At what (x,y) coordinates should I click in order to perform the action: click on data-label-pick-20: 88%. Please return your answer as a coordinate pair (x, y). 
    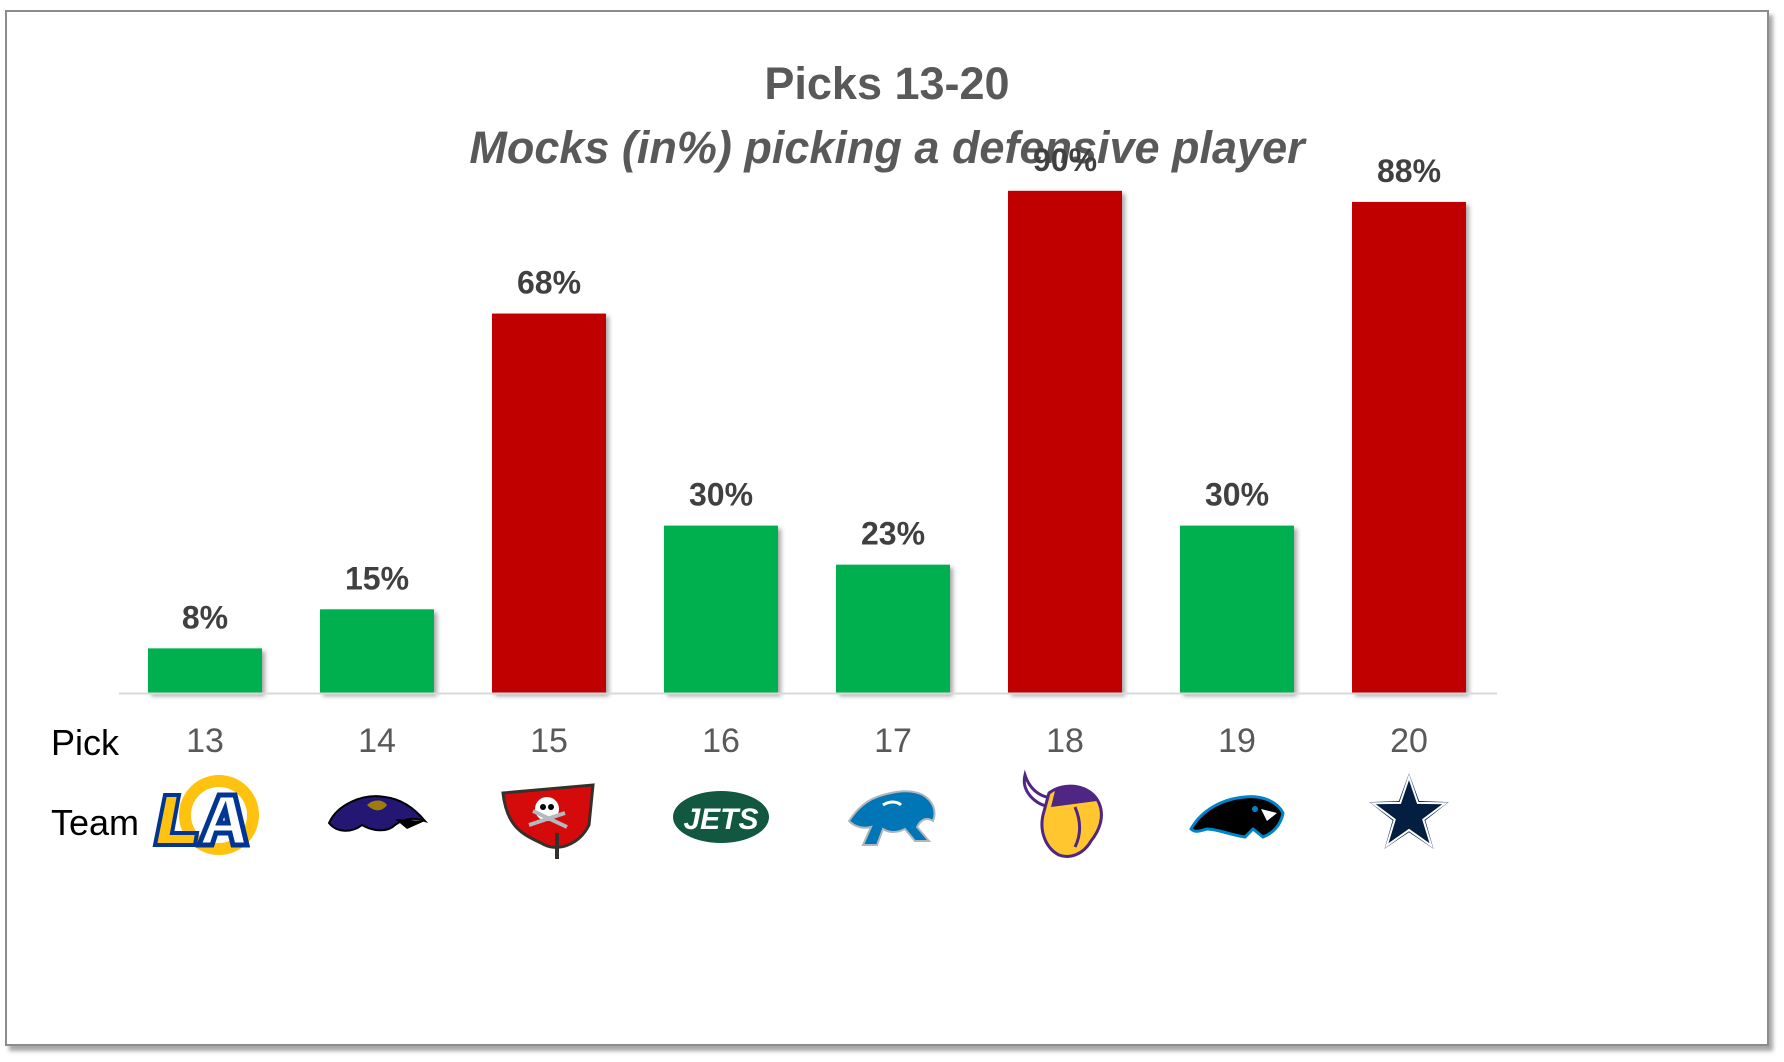
    Looking at the image, I should click on (1409, 171).